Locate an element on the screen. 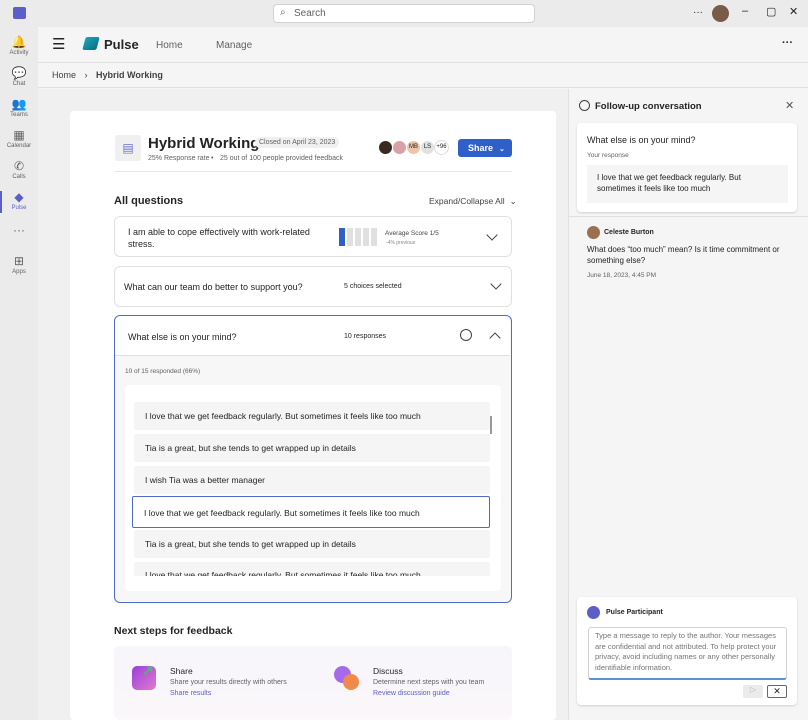 The height and width of the screenshot is (720, 808). maximize-button: ▢ is located at coordinates (771, 12).